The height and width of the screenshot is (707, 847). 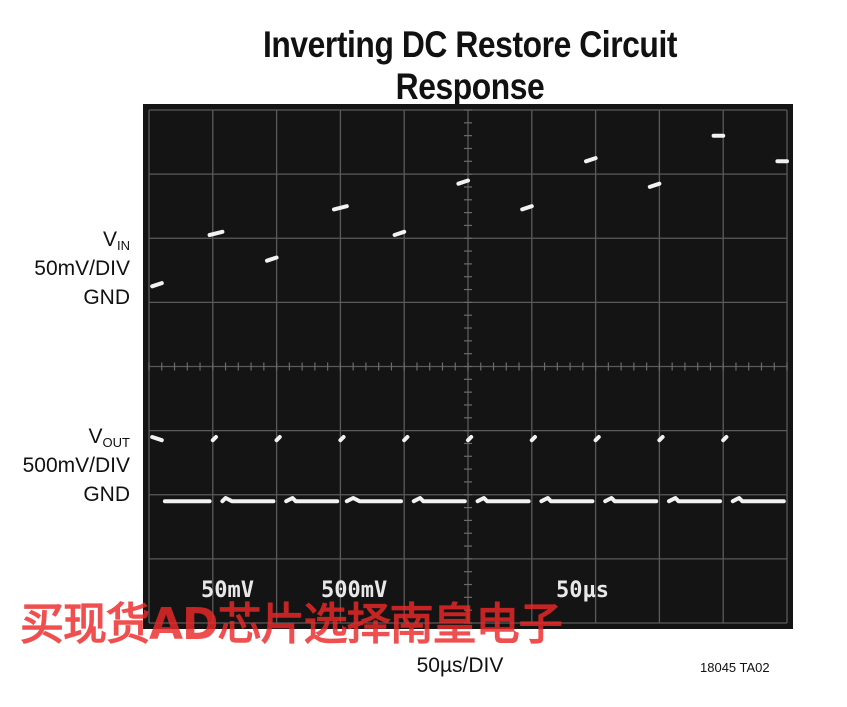 I want to click on trace-vout, so click(x=468, y=469).